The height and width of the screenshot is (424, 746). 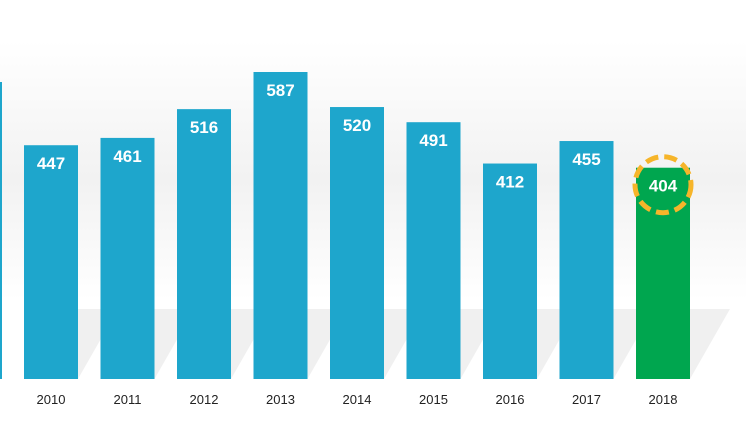 What do you see at coordinates (663, 399) in the screenshot?
I see `x-tick-label-2018: 2018` at bounding box center [663, 399].